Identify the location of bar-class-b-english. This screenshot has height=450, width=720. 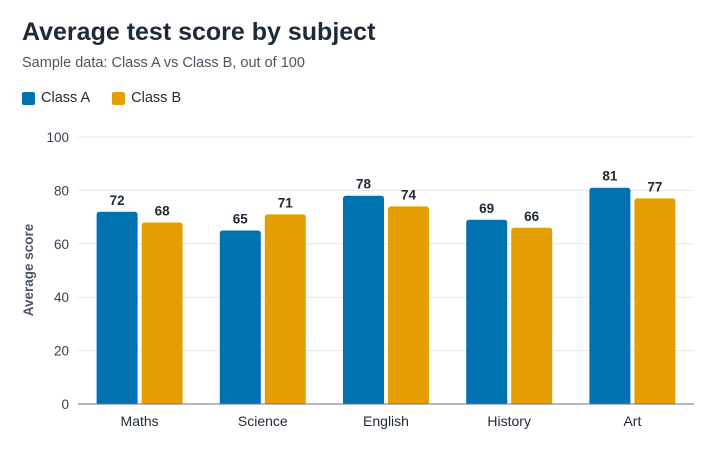
(408, 305).